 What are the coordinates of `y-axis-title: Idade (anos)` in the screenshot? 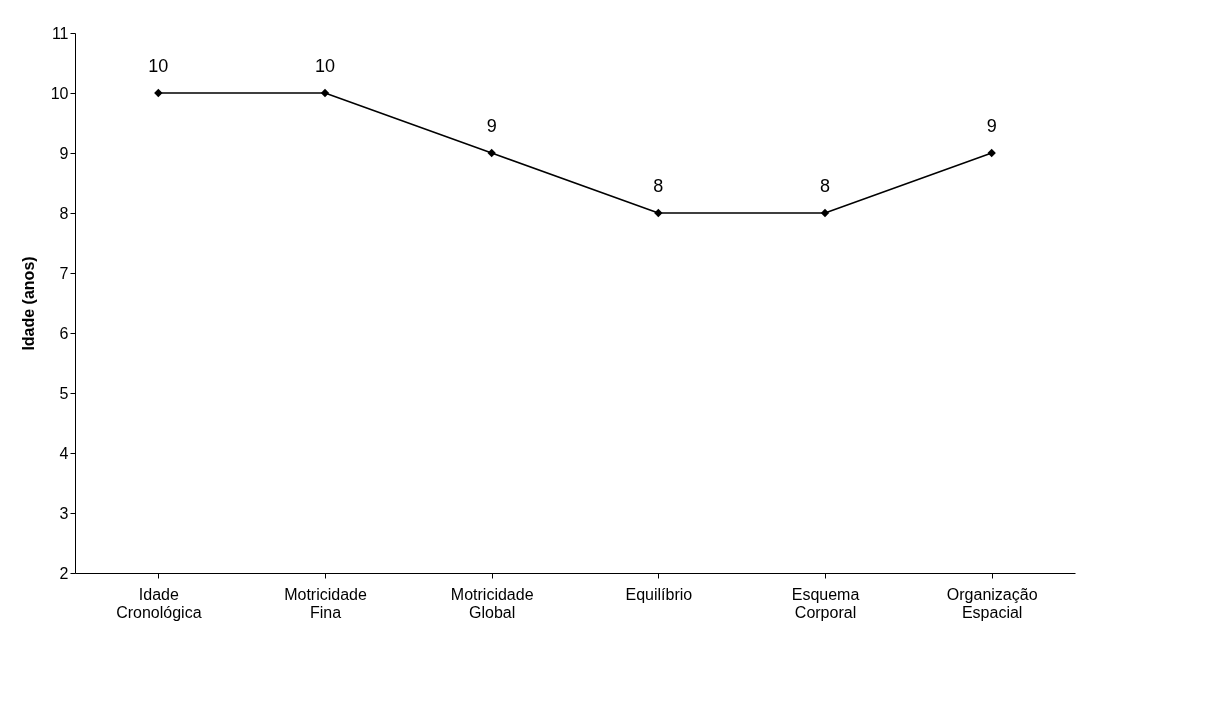 It's located at (28, 303).